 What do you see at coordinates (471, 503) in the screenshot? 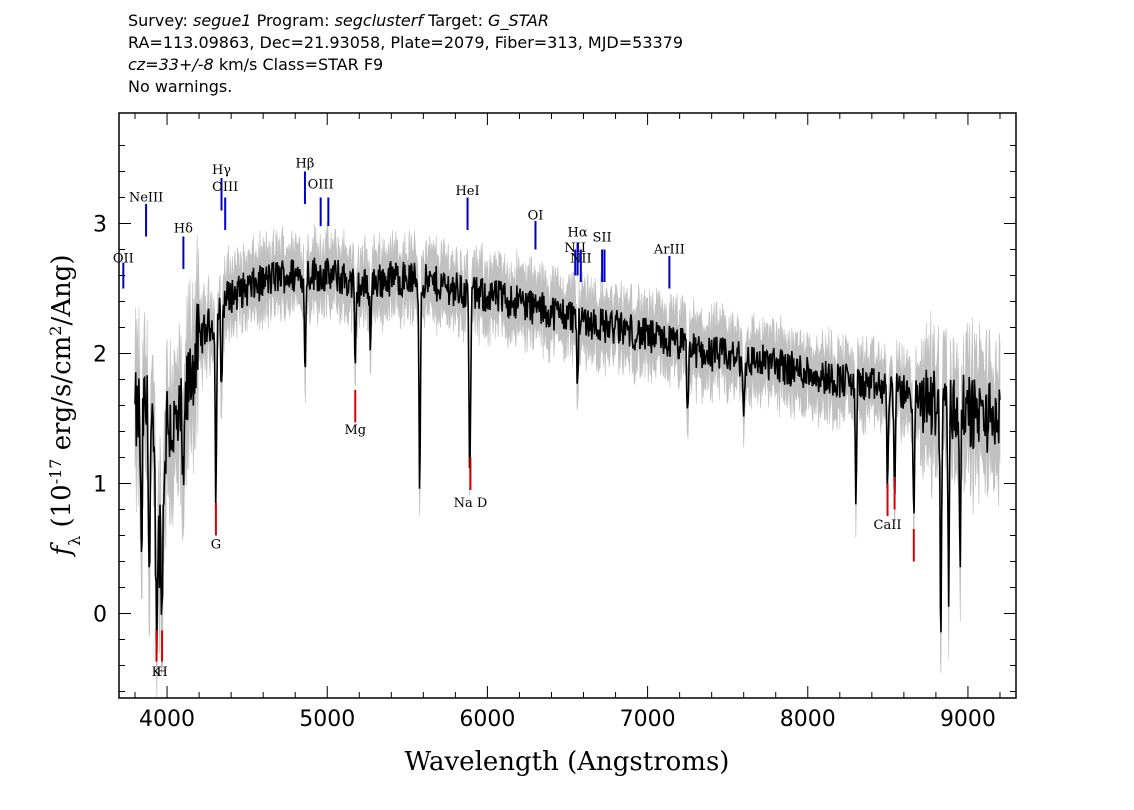
I see `absorption-line-label: Na D` at bounding box center [471, 503].